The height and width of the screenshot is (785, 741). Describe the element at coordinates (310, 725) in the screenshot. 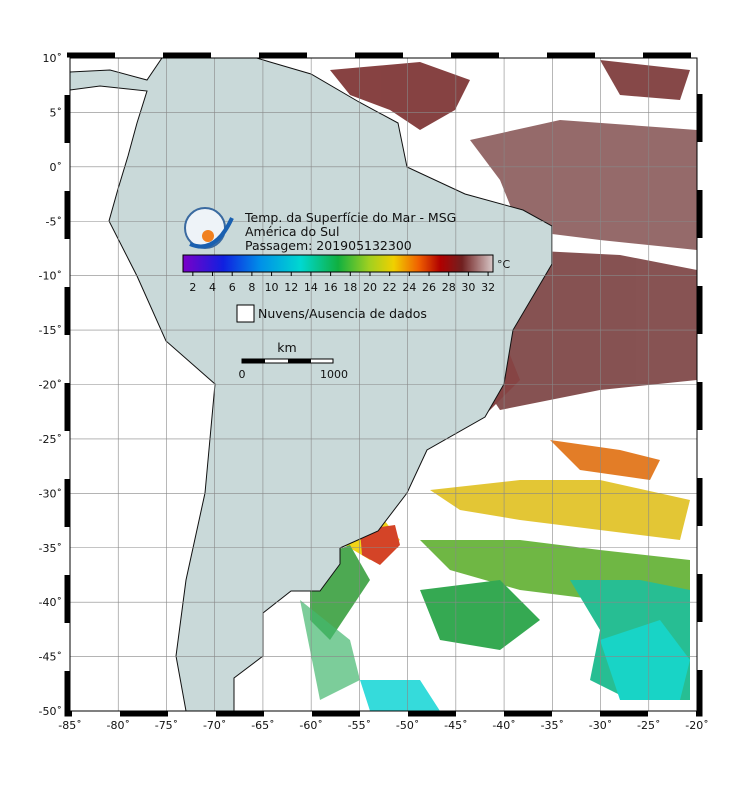

I see `x-tick-label: -60˚` at that location.